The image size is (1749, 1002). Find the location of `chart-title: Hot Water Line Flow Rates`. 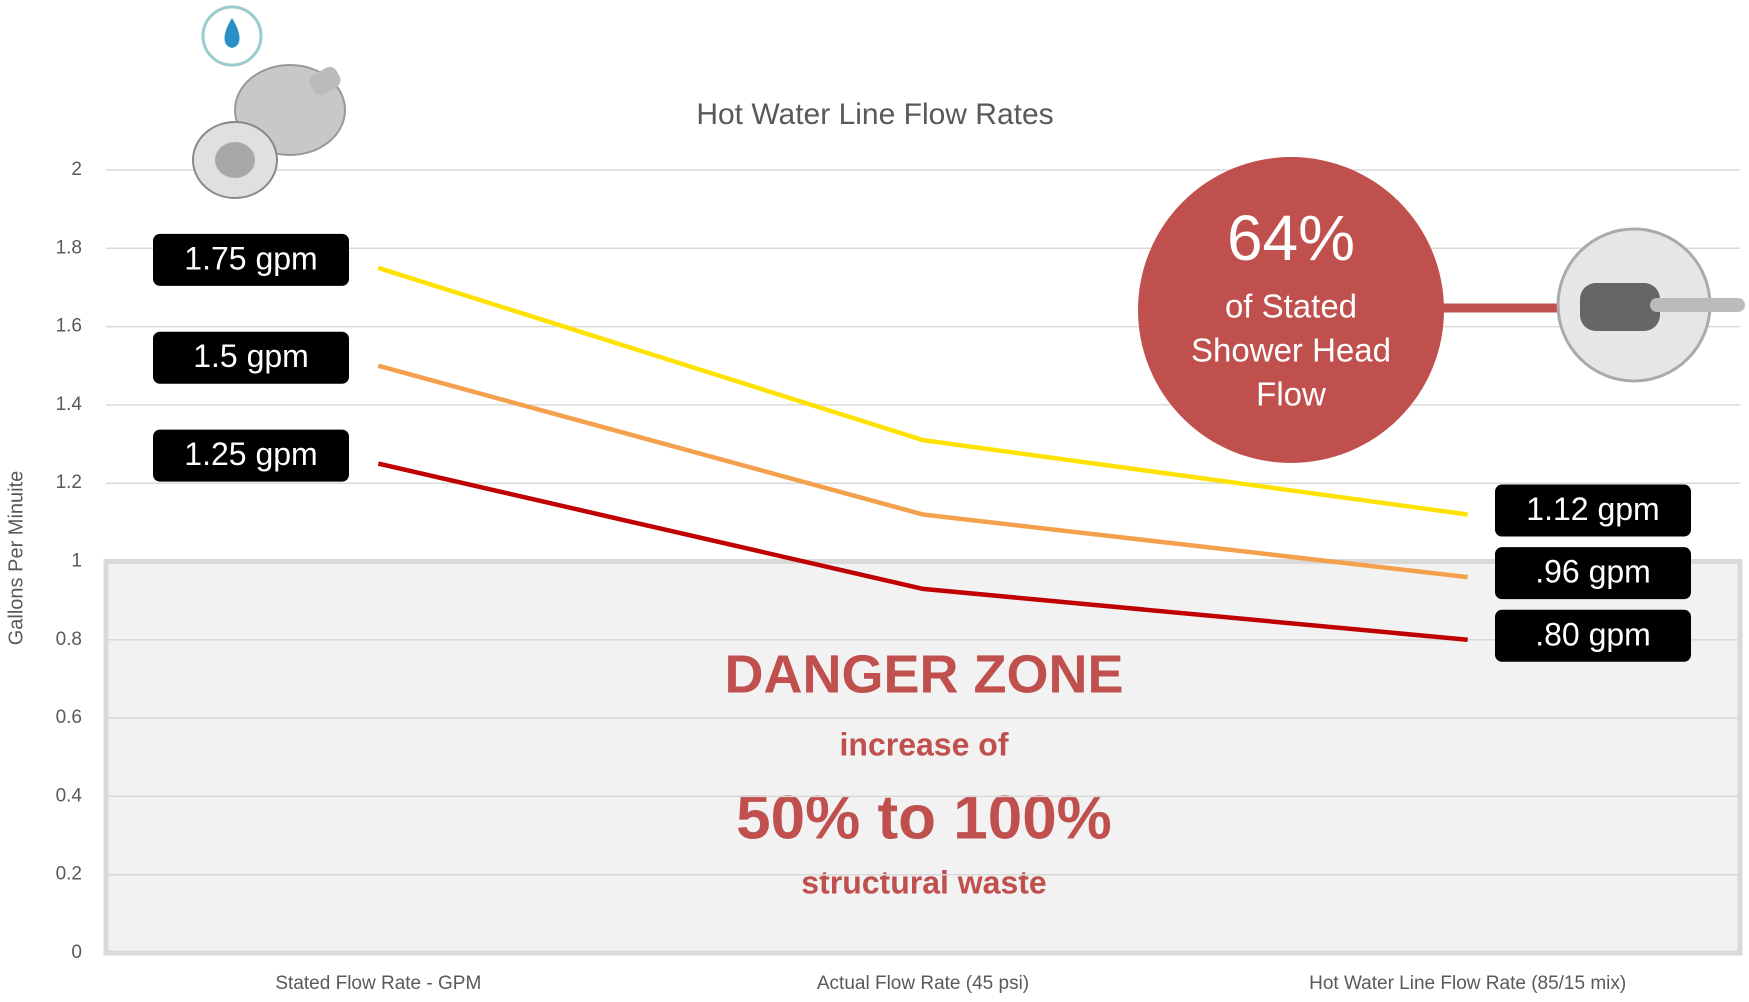

chart-title: Hot Water Line Flow Rates is located at coordinates (874, 114).